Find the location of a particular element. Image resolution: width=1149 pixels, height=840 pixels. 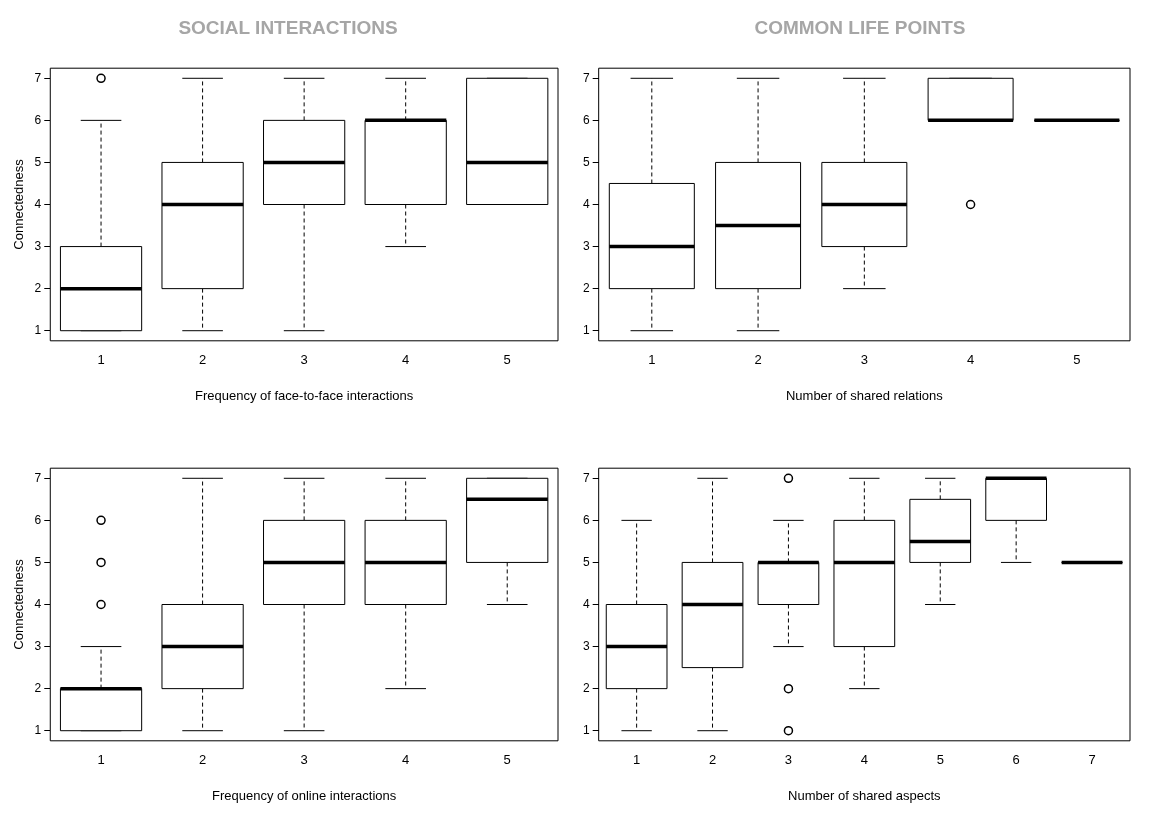

x-axis-title: Frequency of online interactions is located at coordinates (304, 795).